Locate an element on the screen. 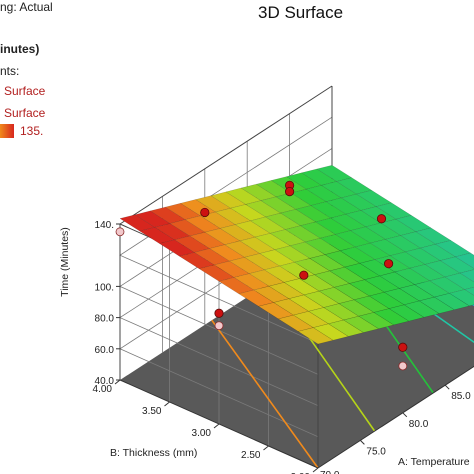  y-tick-label: 3.00 is located at coordinates (202, 433).